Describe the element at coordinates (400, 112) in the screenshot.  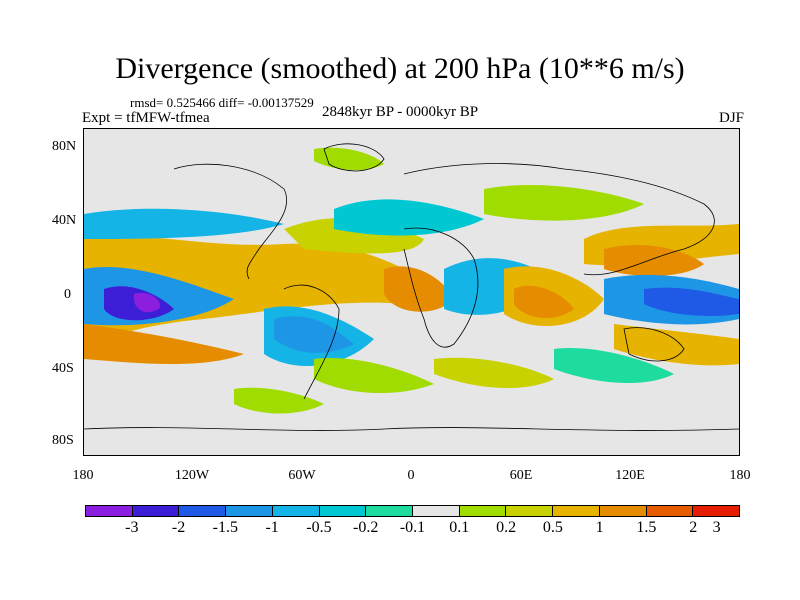
I see `period-label: 2848kyr BP - 0000kyr BP` at that location.